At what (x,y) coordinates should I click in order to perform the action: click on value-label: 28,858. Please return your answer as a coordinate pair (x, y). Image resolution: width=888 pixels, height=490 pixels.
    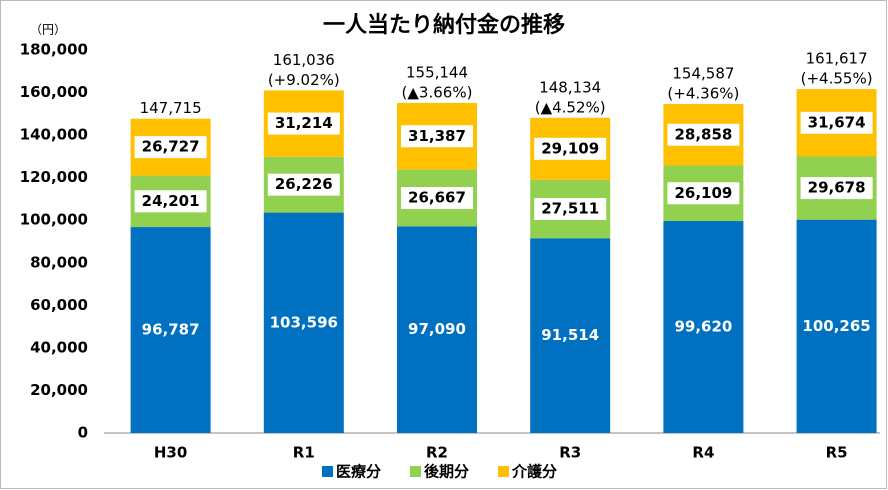
    Looking at the image, I should click on (703, 134).